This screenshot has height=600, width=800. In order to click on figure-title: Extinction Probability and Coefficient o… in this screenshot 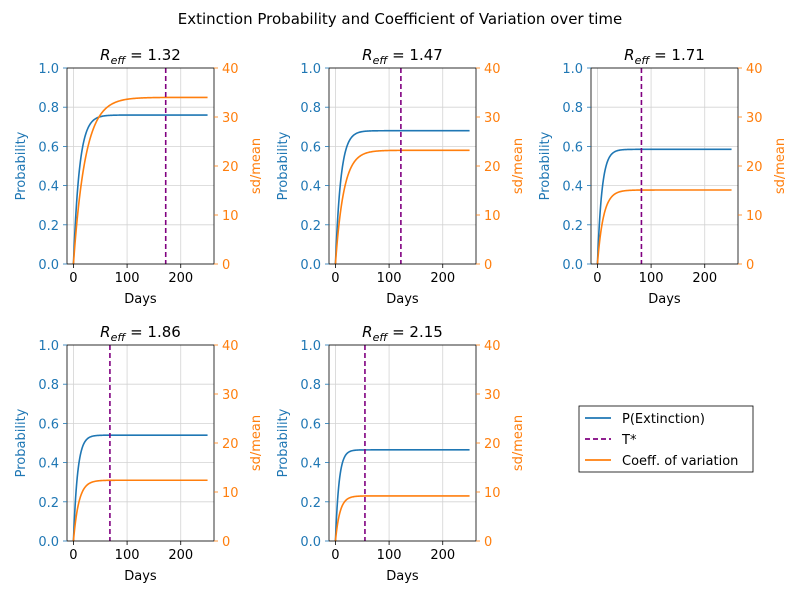, I will do `click(400, 19)`.